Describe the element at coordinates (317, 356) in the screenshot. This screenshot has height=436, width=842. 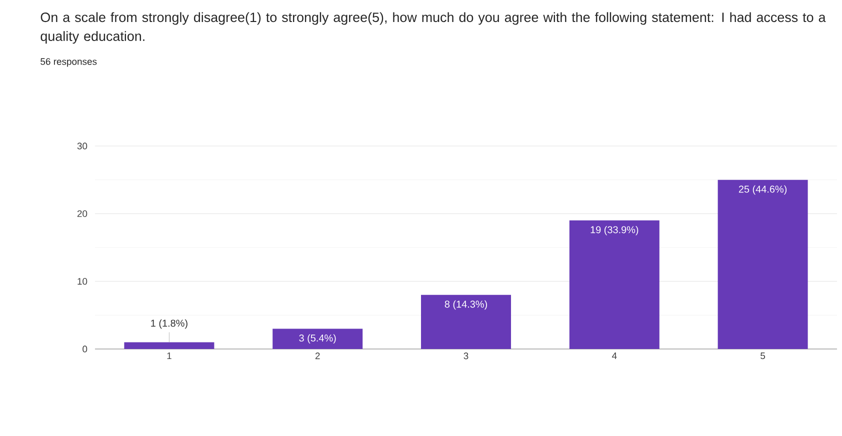
I see `x-tick-label: 2` at that location.